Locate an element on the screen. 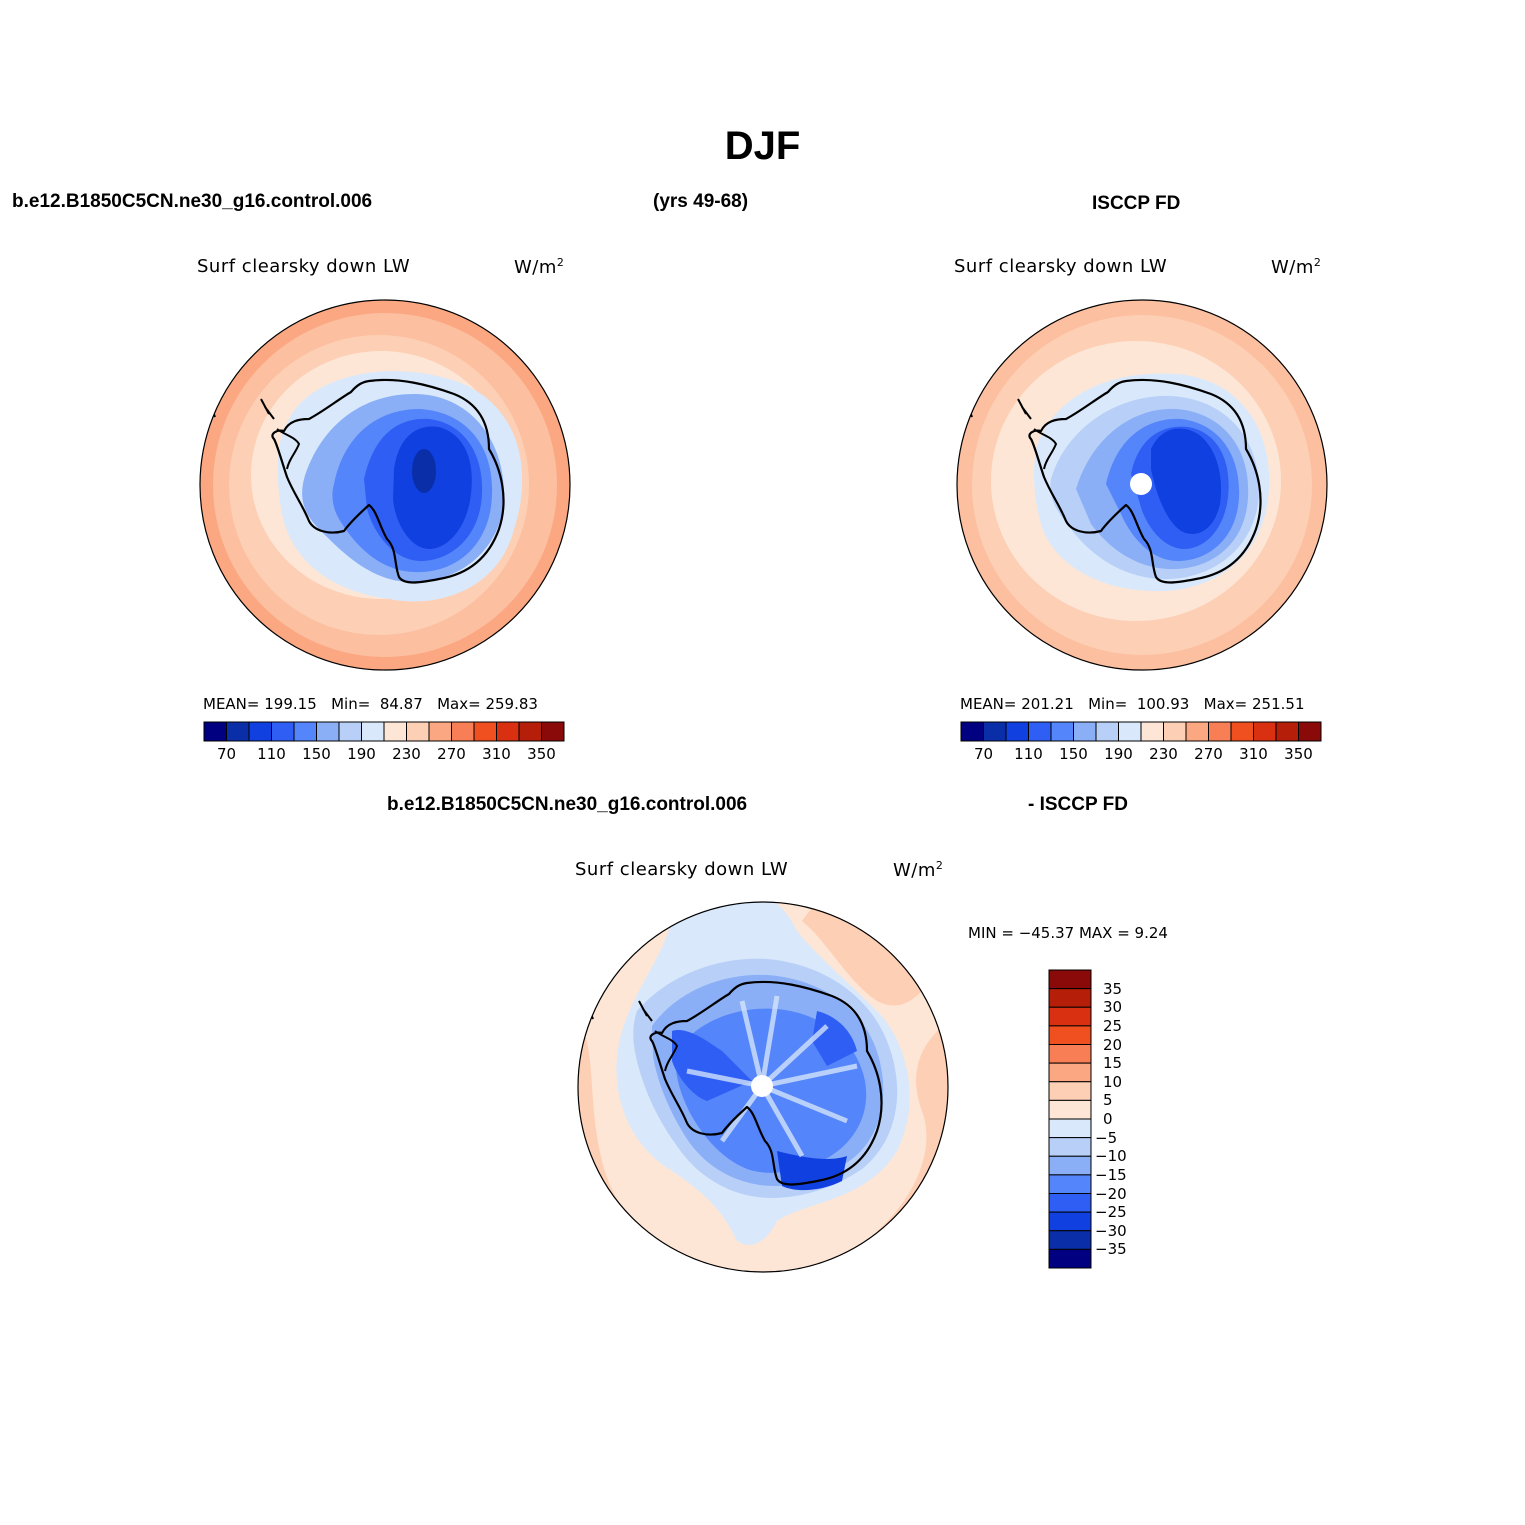 The image size is (1525, 1525). model-colorbar is located at coordinates (384, 731).